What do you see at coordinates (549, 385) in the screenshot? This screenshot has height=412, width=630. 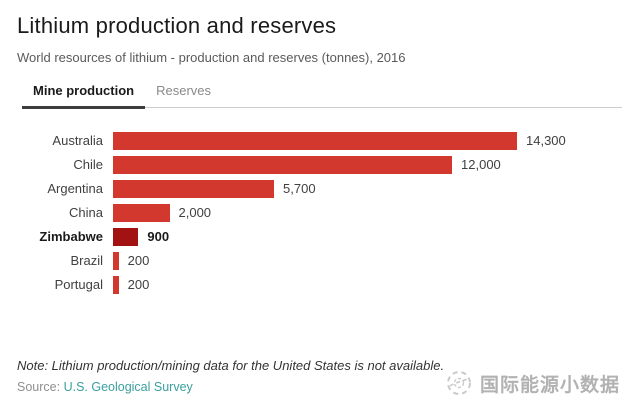 I see `watermark-text: 国际能源小数据` at bounding box center [549, 385].